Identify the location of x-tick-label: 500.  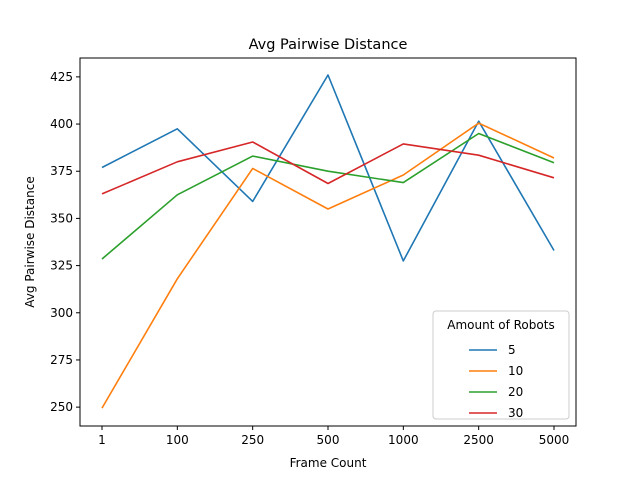
(328, 440).